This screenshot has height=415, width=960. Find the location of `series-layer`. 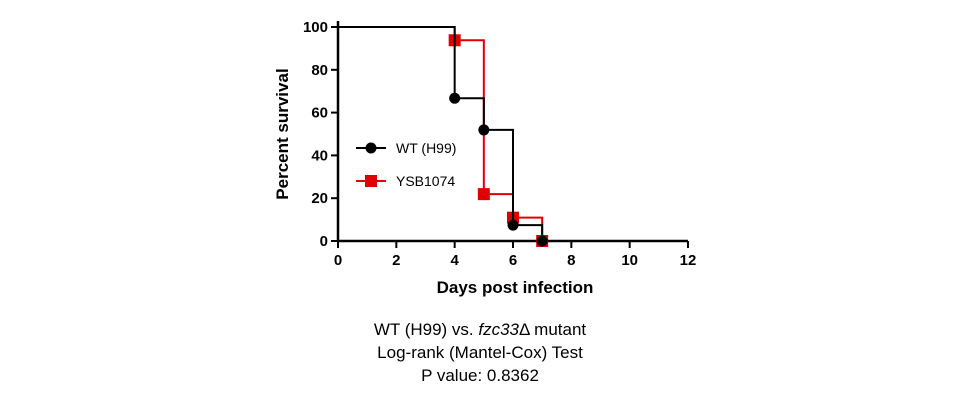

series-layer is located at coordinates (443, 136).